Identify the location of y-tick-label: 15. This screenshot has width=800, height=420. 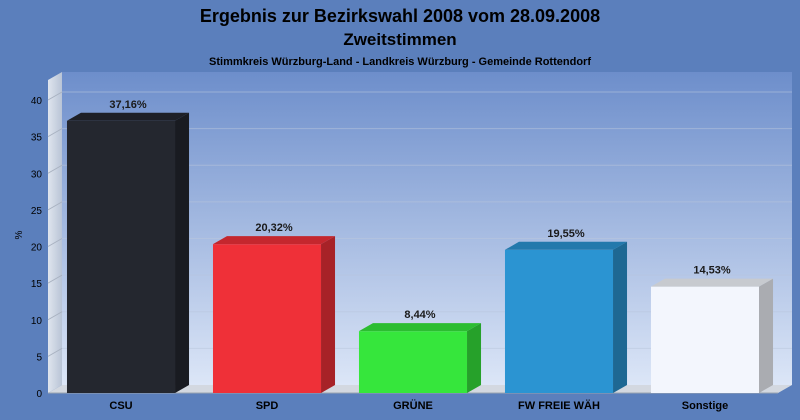
(37, 284).